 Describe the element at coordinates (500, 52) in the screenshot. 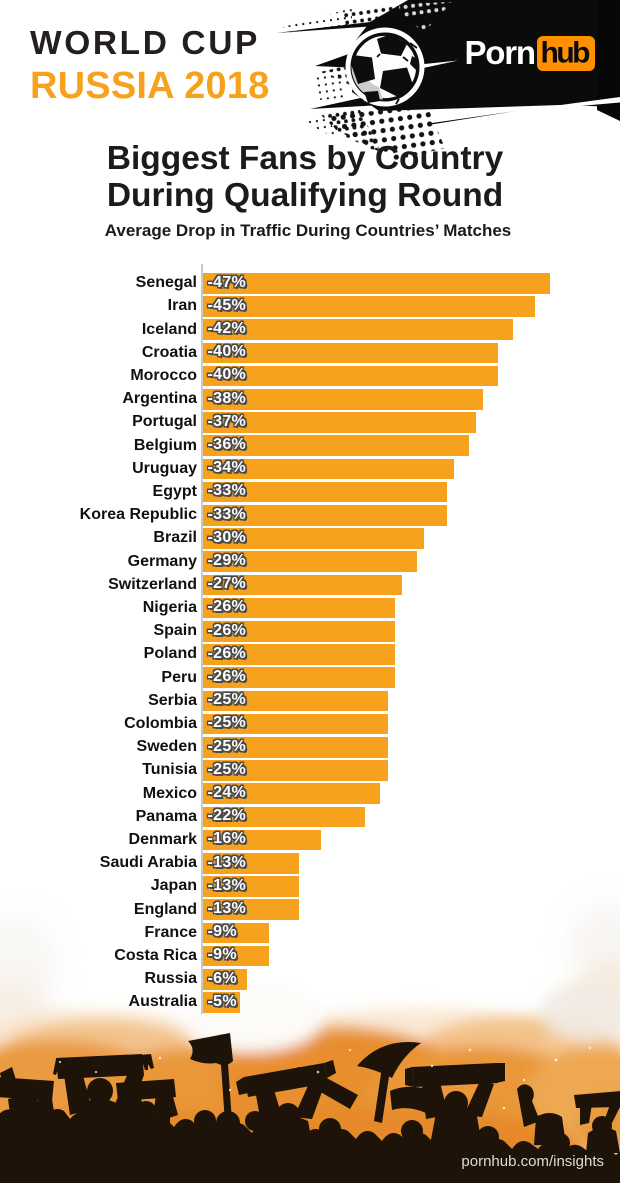

I see `svg-text: Porn` at that location.